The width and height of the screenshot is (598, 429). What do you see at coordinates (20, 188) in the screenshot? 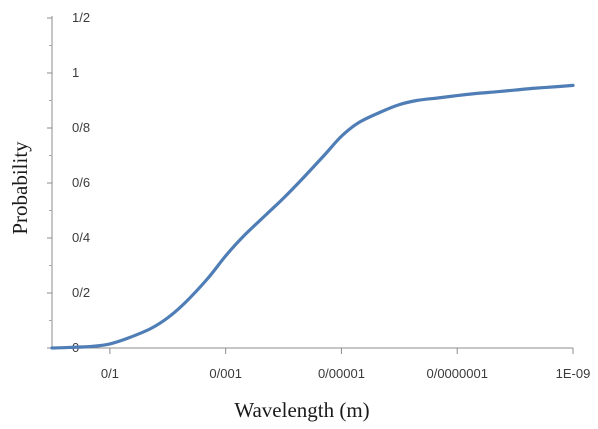
I see `y-axis-title: Probability` at bounding box center [20, 188].